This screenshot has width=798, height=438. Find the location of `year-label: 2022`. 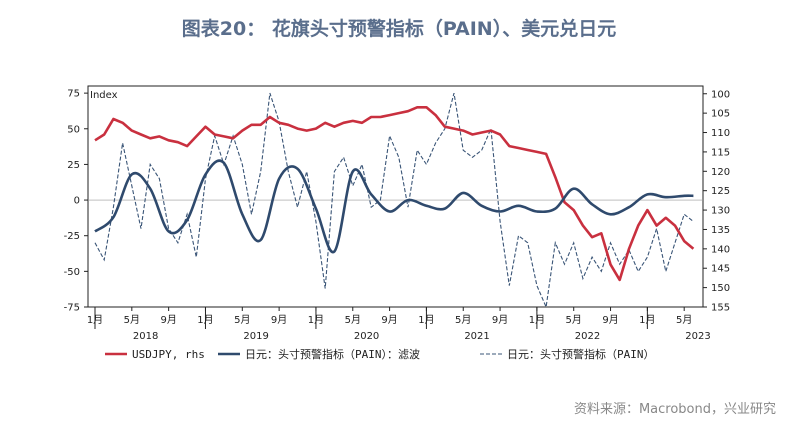

year-label: 2022 is located at coordinates (587, 336).